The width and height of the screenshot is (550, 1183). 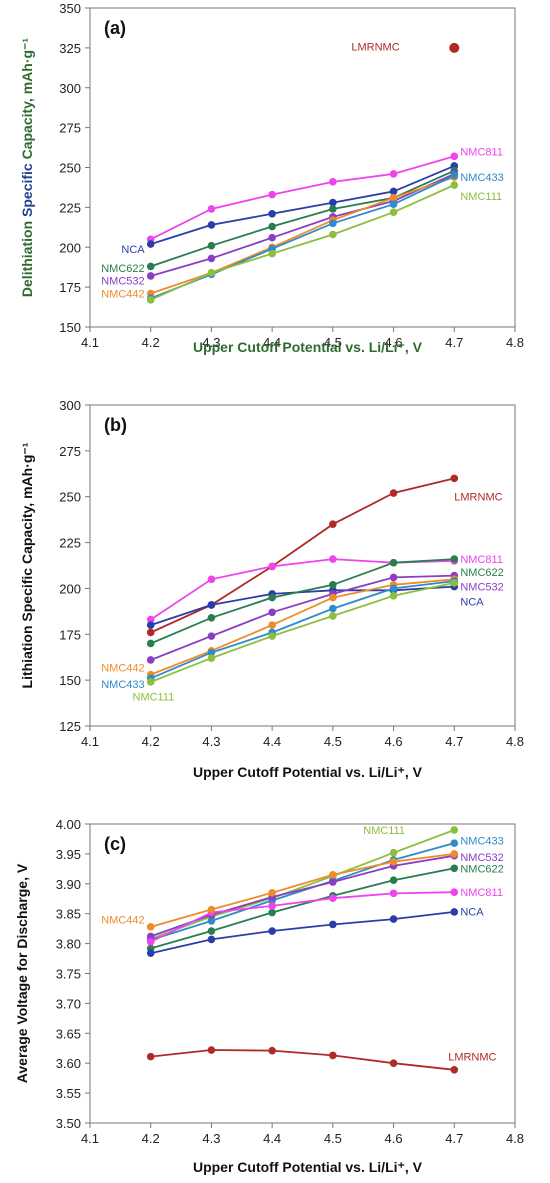 I want to click on y-tick-label: 325, so click(x=70, y=48).